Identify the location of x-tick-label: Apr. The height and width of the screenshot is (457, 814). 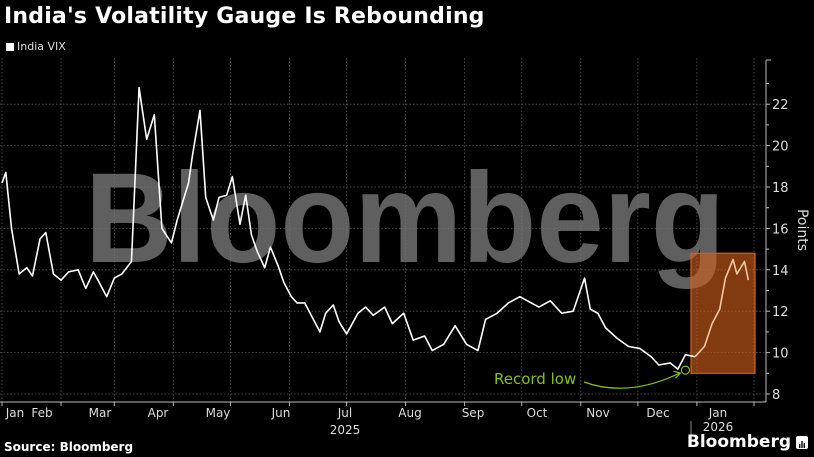
(158, 413).